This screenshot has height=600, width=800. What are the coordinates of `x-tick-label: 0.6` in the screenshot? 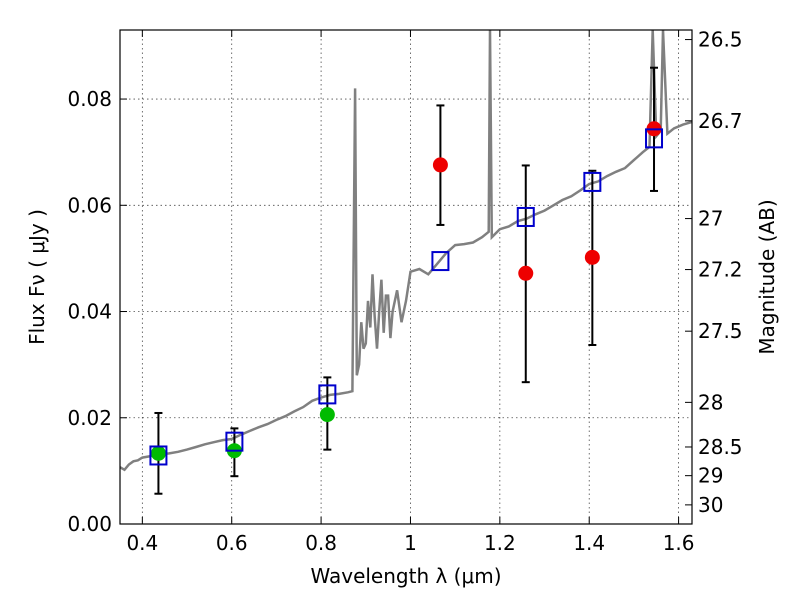 It's located at (232, 543).